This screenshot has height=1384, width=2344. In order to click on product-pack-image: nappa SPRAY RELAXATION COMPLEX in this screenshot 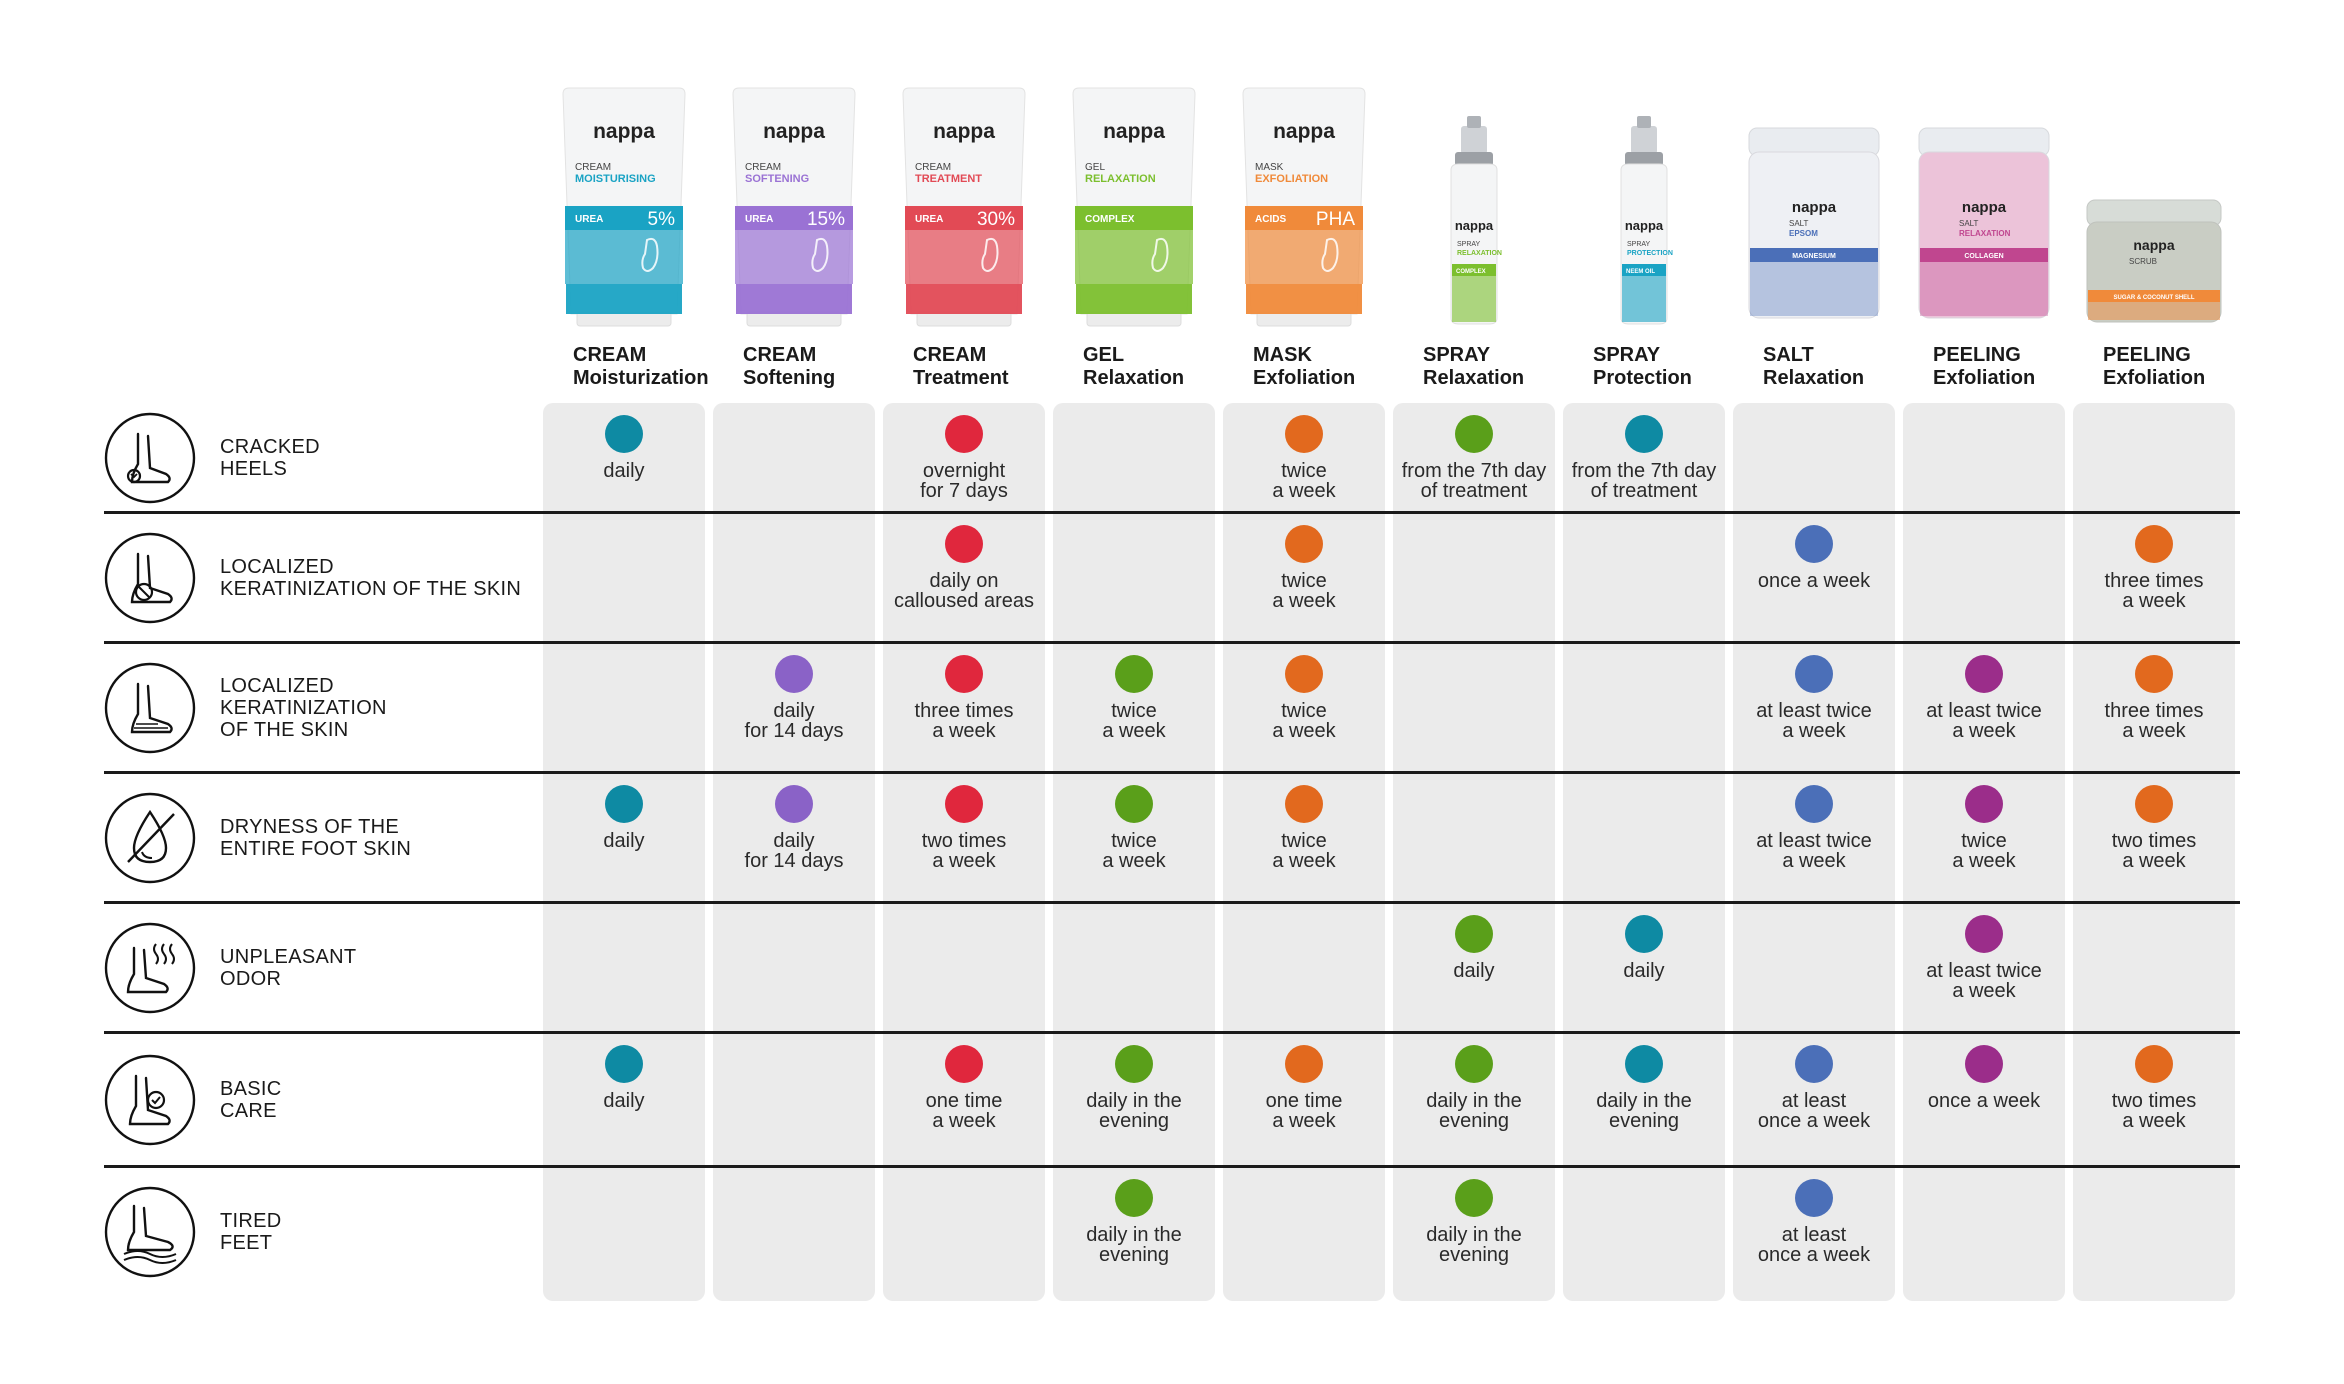, I will do `click(1474, 205)`.